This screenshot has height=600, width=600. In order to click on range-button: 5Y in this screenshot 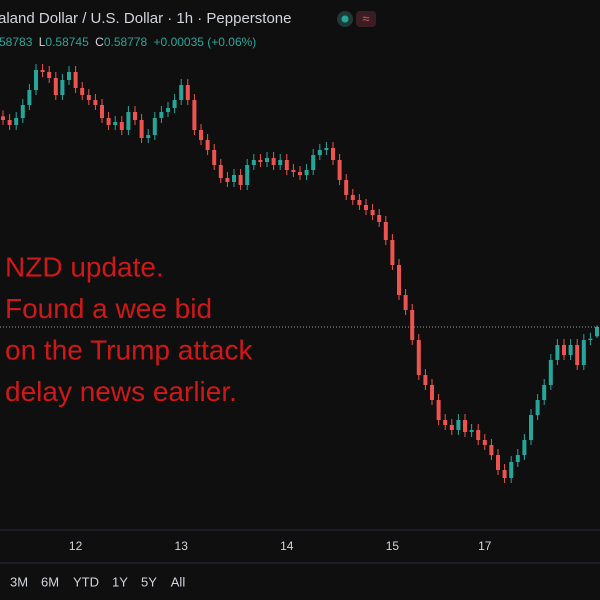, I will do `click(149, 581)`.